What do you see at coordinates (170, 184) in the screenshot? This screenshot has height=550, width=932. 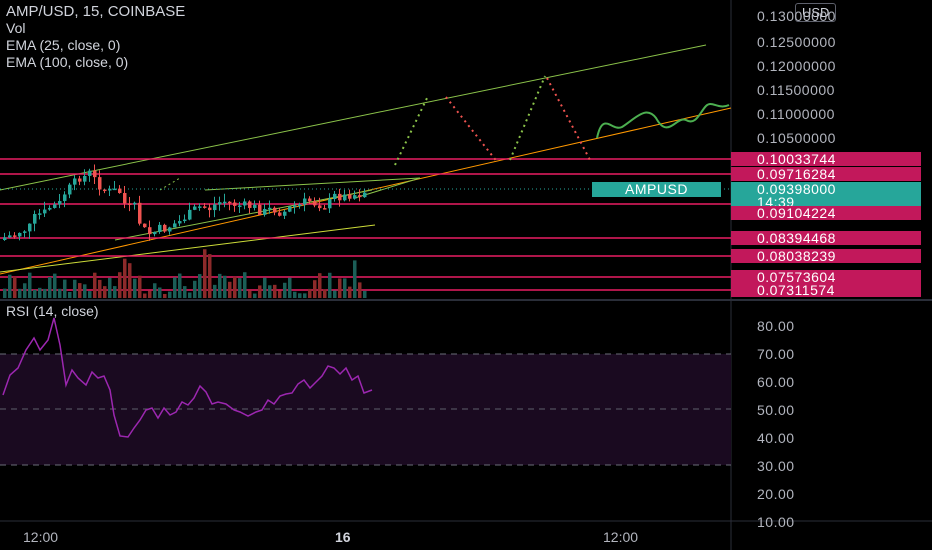 I see `projection-start-dots` at bounding box center [170, 184].